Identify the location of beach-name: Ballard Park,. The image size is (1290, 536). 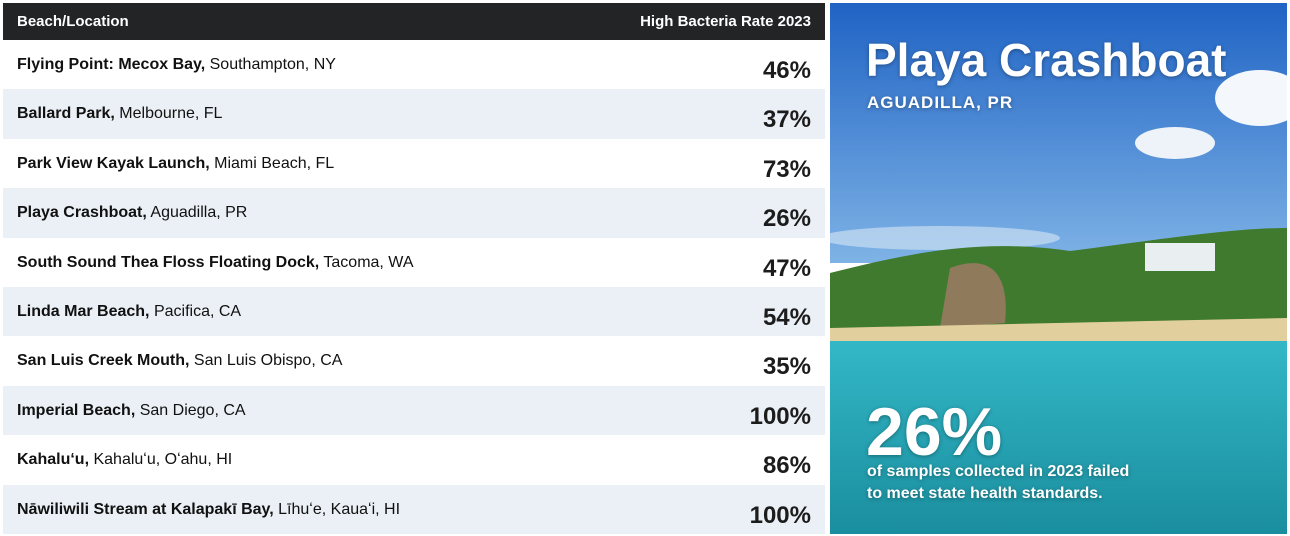
(66, 114).